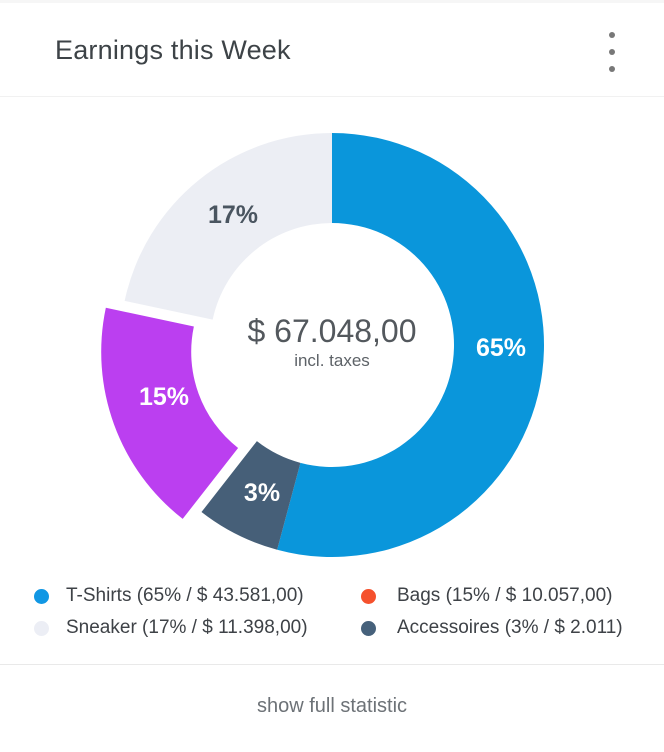 This screenshot has width=664, height=752. I want to click on donut-slice-accessoires, so click(251, 495).